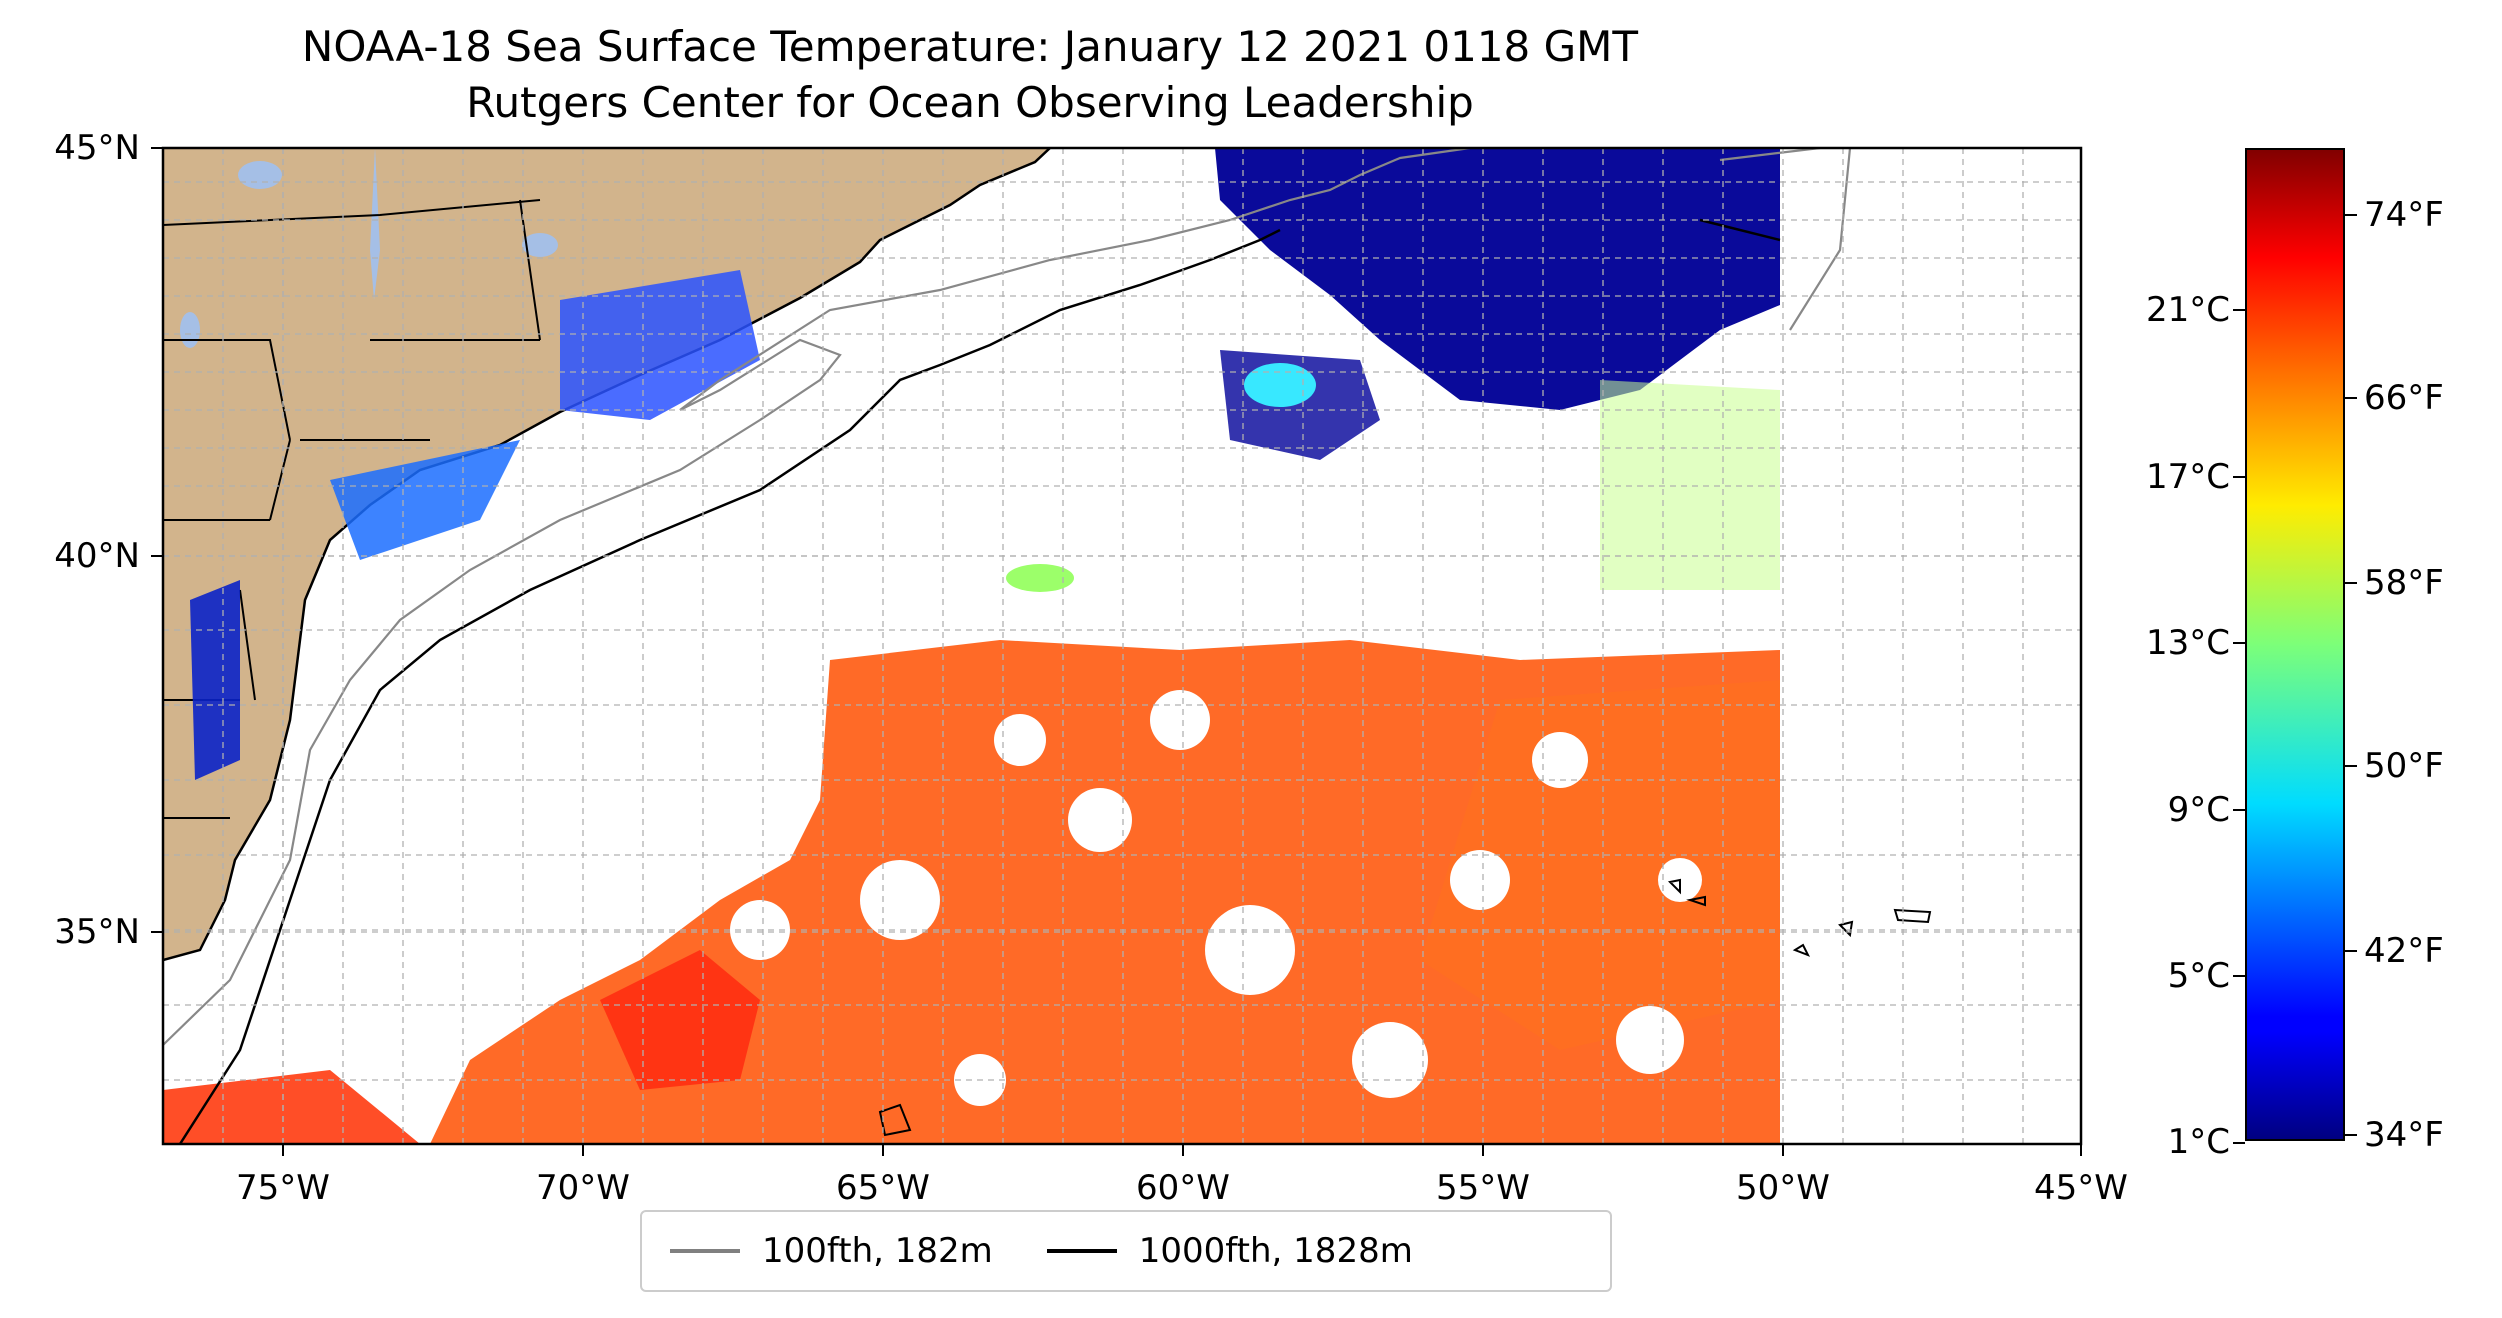  I want to click on legend-entry-1000fth: 1000fth, 1828m, so click(1229, 1251).